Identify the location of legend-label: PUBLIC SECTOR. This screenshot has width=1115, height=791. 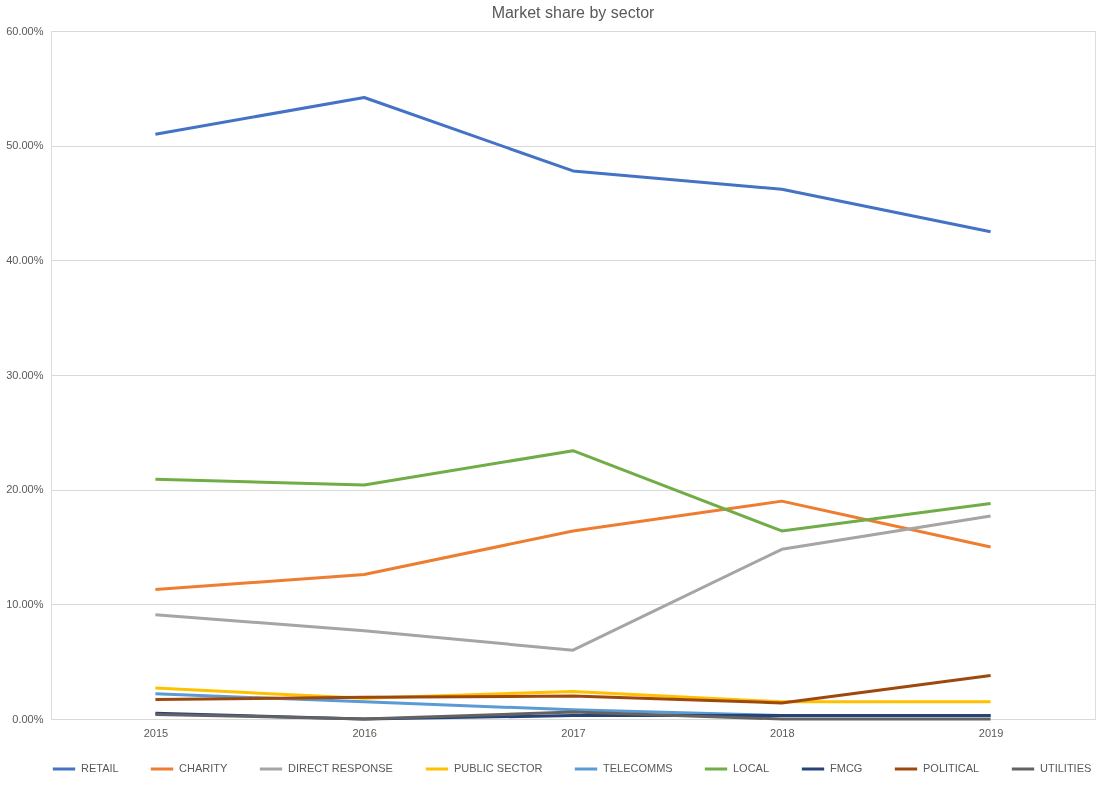
(498, 768).